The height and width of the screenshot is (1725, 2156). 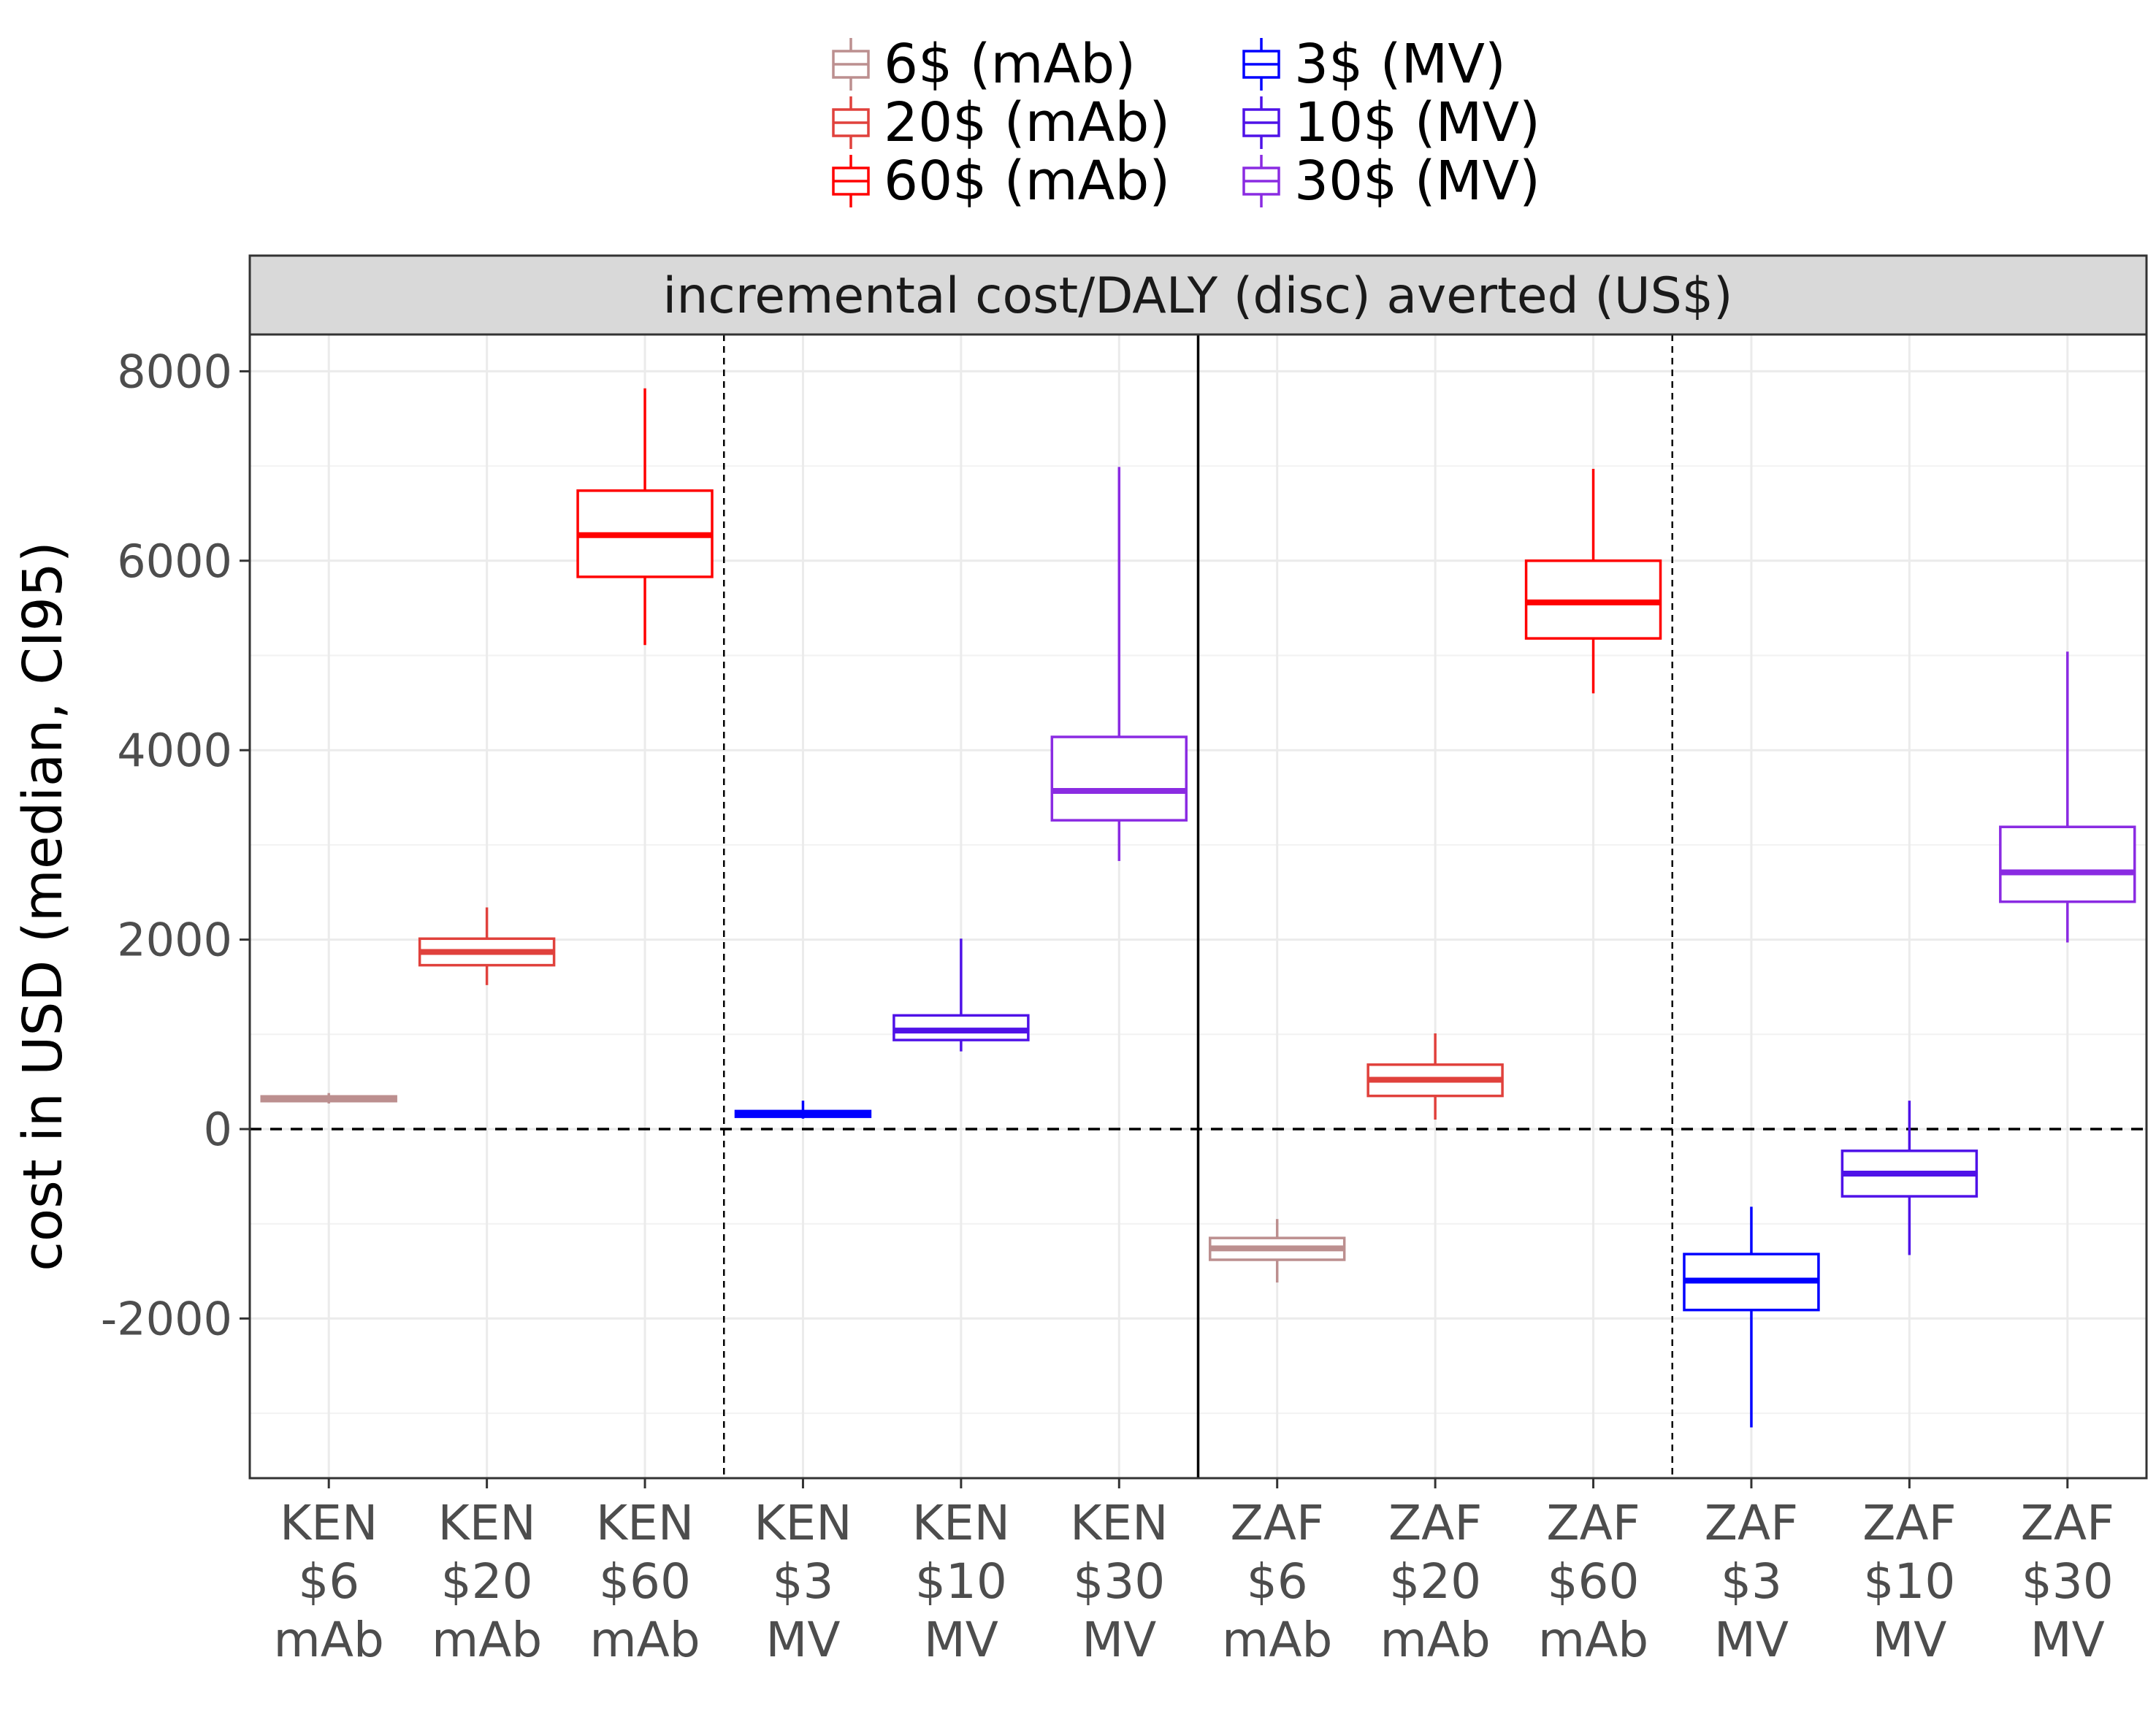 I want to click on legend-label: 6$ (mAb), so click(x=1010, y=64).